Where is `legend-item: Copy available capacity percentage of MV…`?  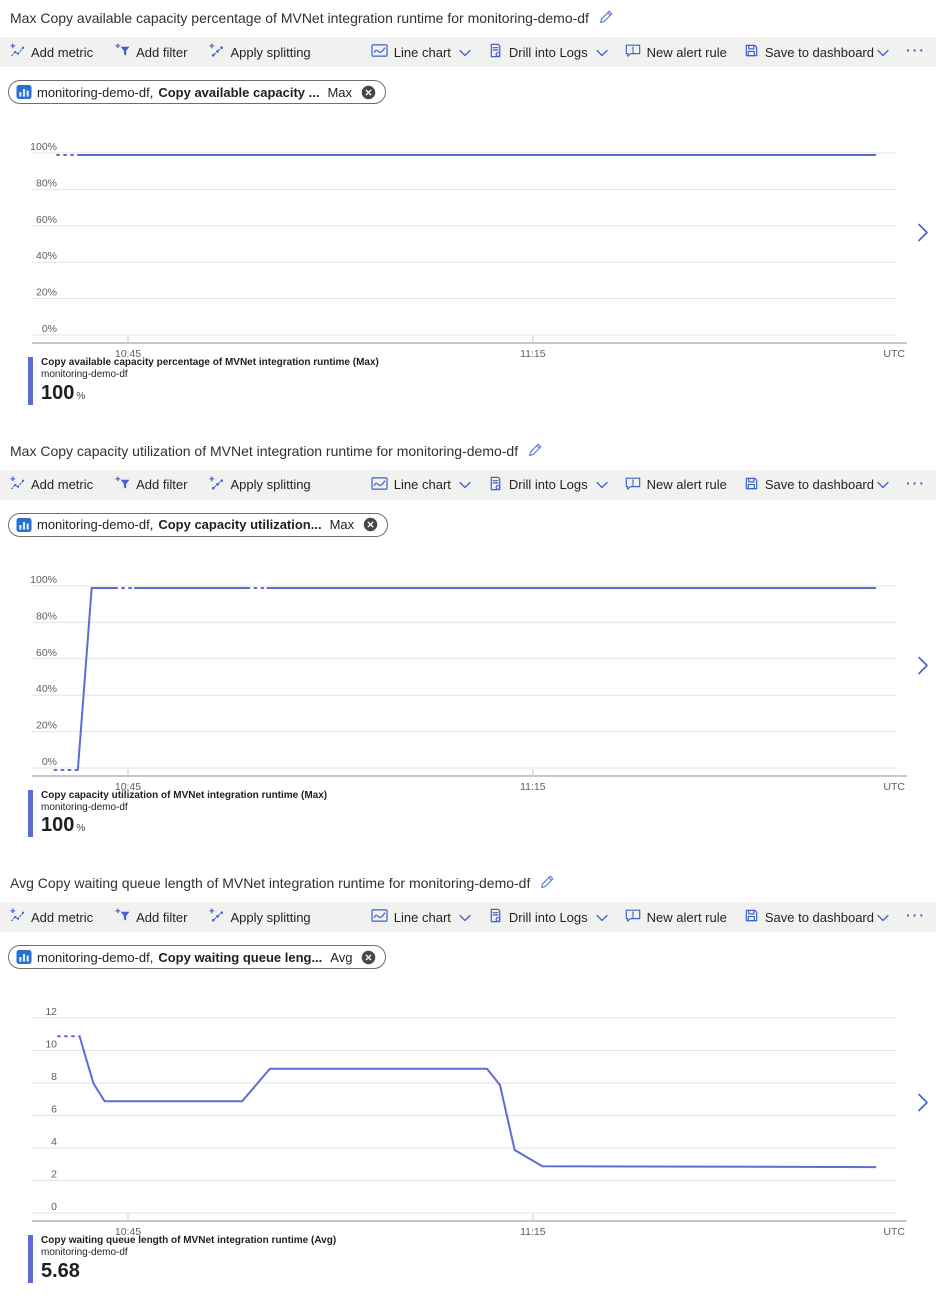
legend-item: Copy available capacity percentage of MV… is located at coordinates (482, 381).